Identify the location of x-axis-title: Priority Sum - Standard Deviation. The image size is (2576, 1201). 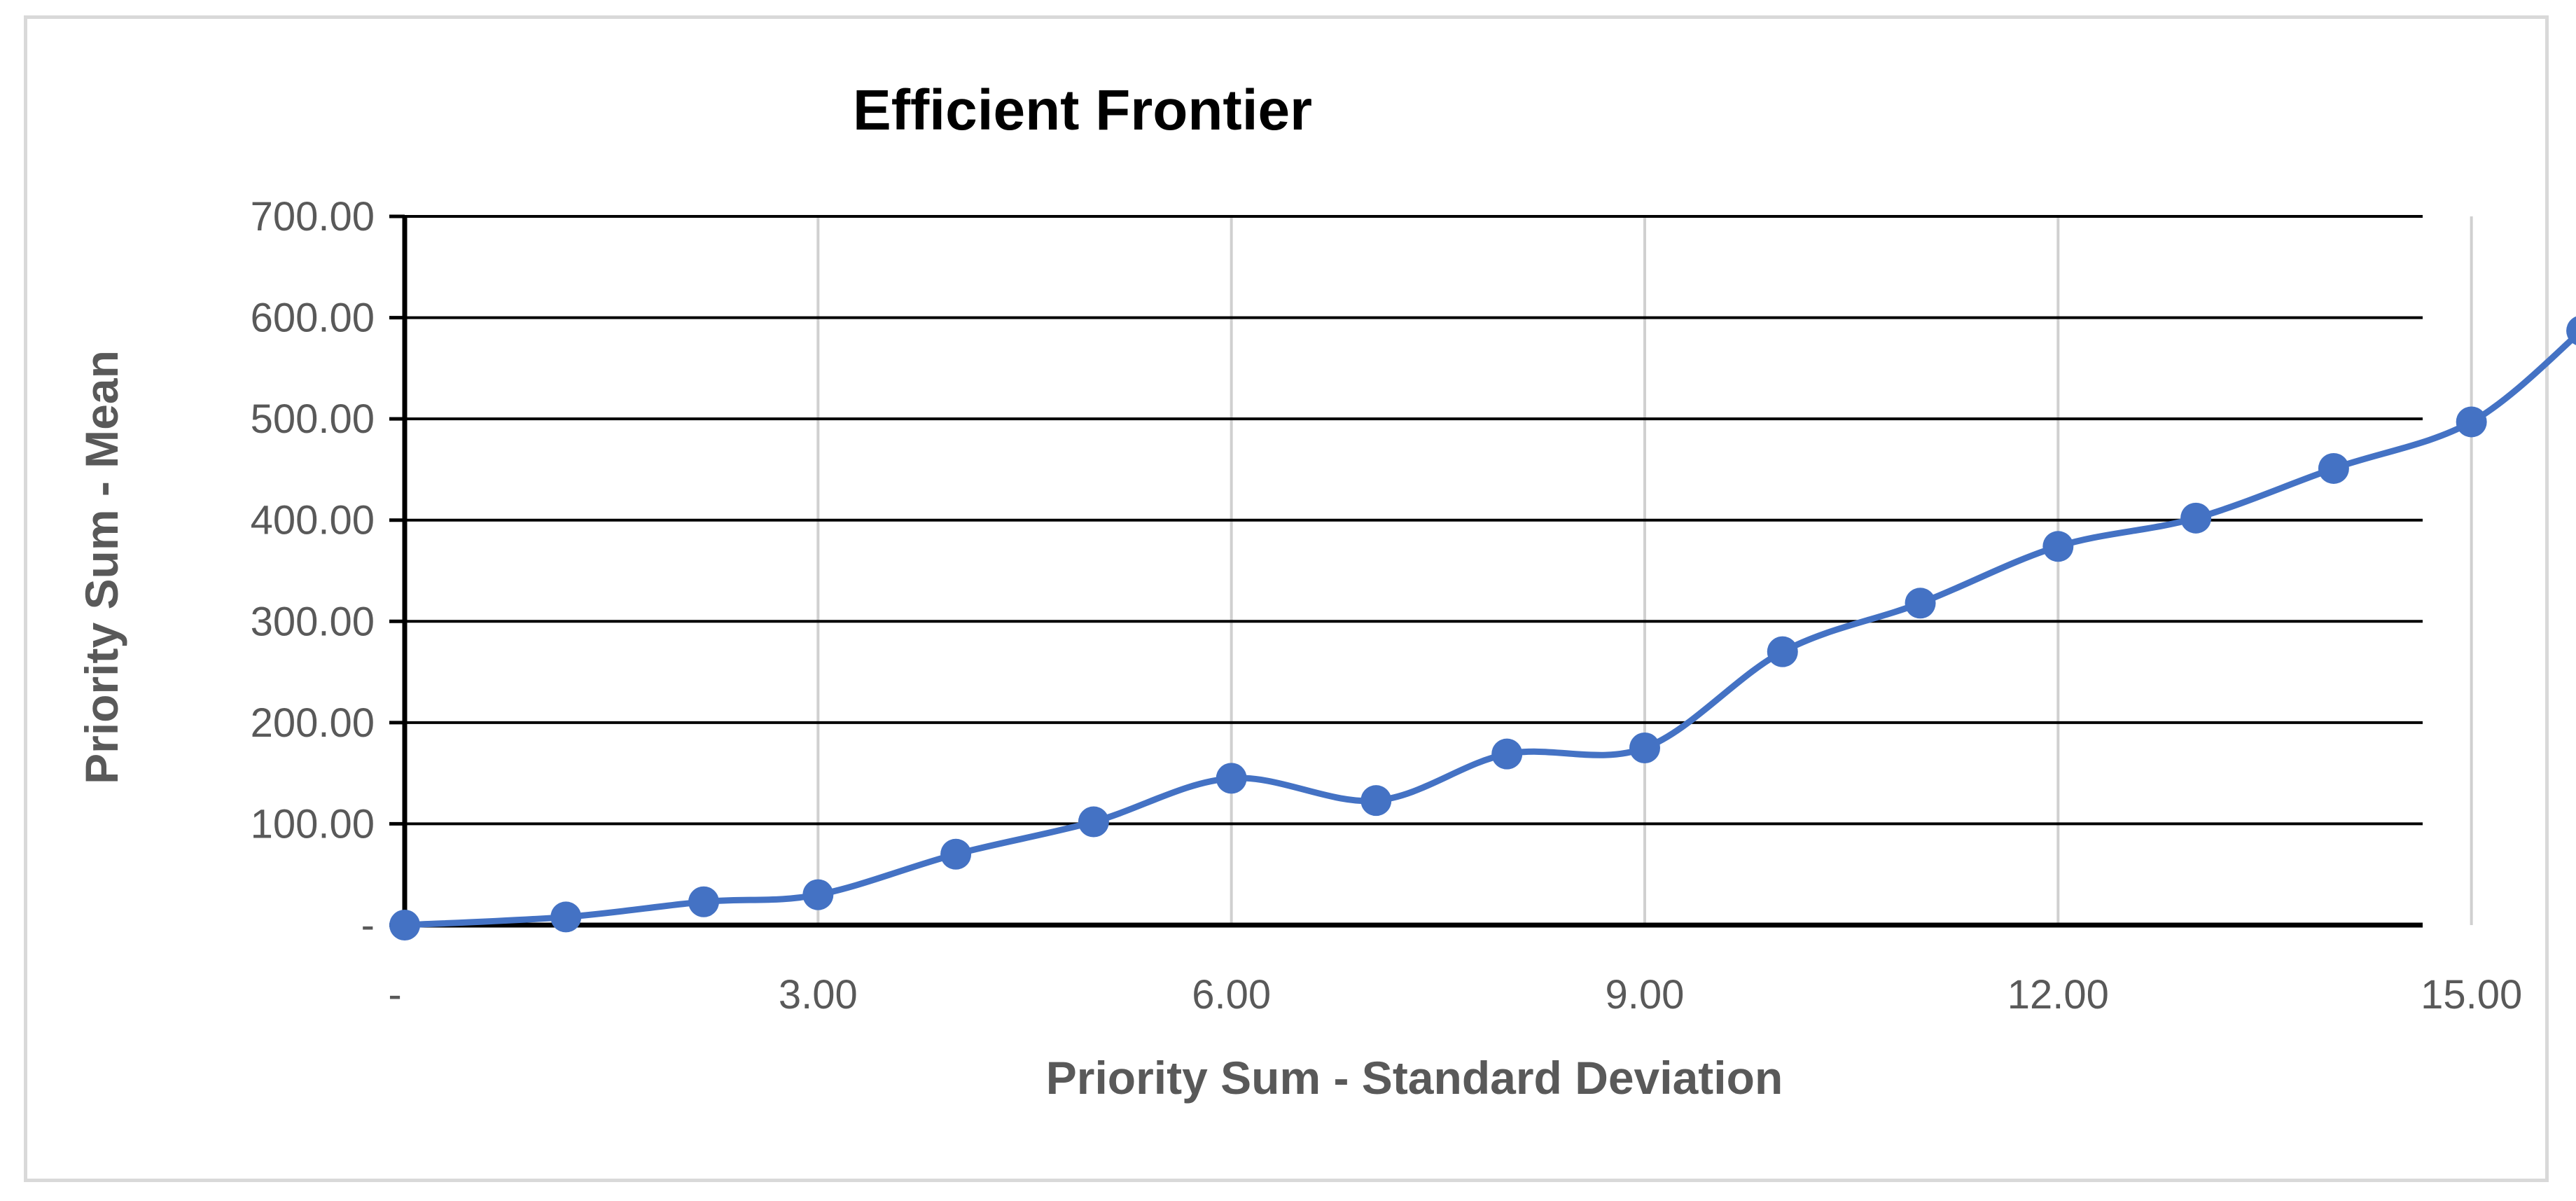
(1414, 1078).